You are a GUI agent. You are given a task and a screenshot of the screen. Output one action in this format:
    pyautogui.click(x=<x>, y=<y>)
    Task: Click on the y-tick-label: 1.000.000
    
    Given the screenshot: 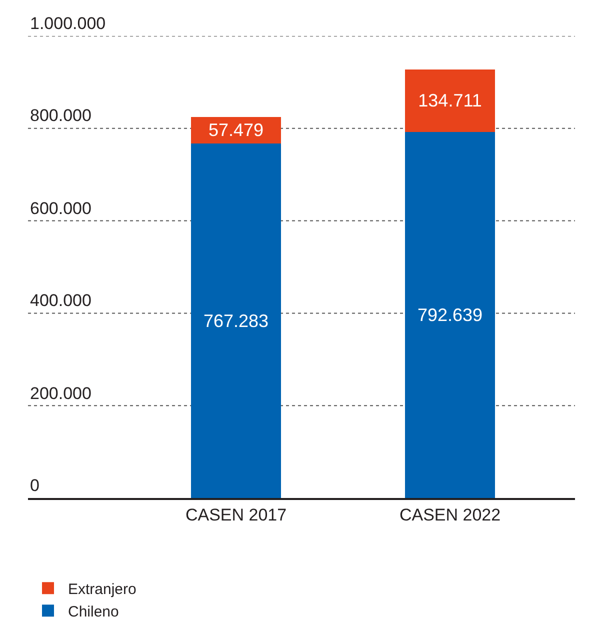 What is the action you would take?
    pyautogui.click(x=68, y=23)
    